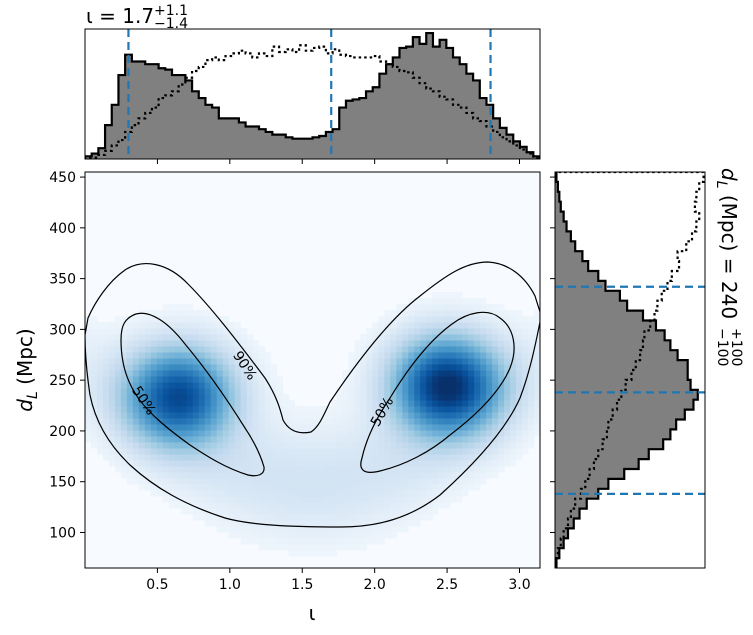  What do you see at coordinates (25, 405) in the screenshot?
I see `y-axis-label-symbol: d` at bounding box center [25, 405].